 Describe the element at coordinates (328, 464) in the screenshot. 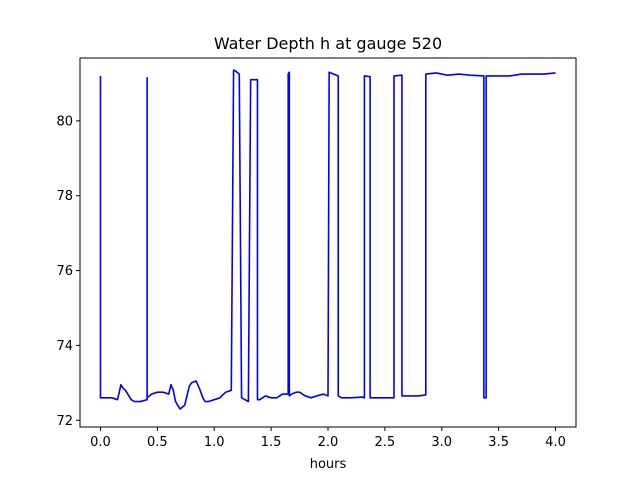

I see `x-axis-label: hours` at that location.